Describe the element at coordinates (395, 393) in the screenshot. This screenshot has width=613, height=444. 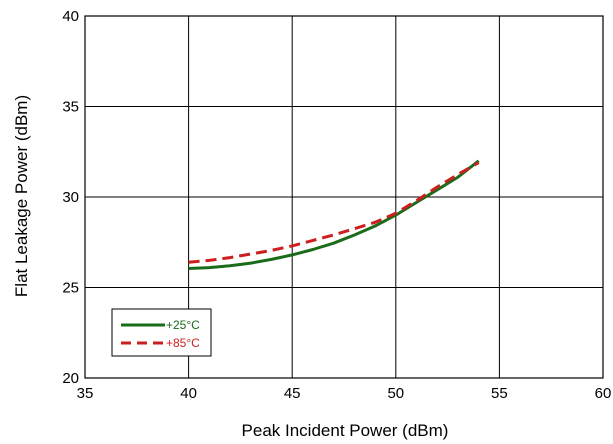
I see `x-tick-label: 50` at that location.